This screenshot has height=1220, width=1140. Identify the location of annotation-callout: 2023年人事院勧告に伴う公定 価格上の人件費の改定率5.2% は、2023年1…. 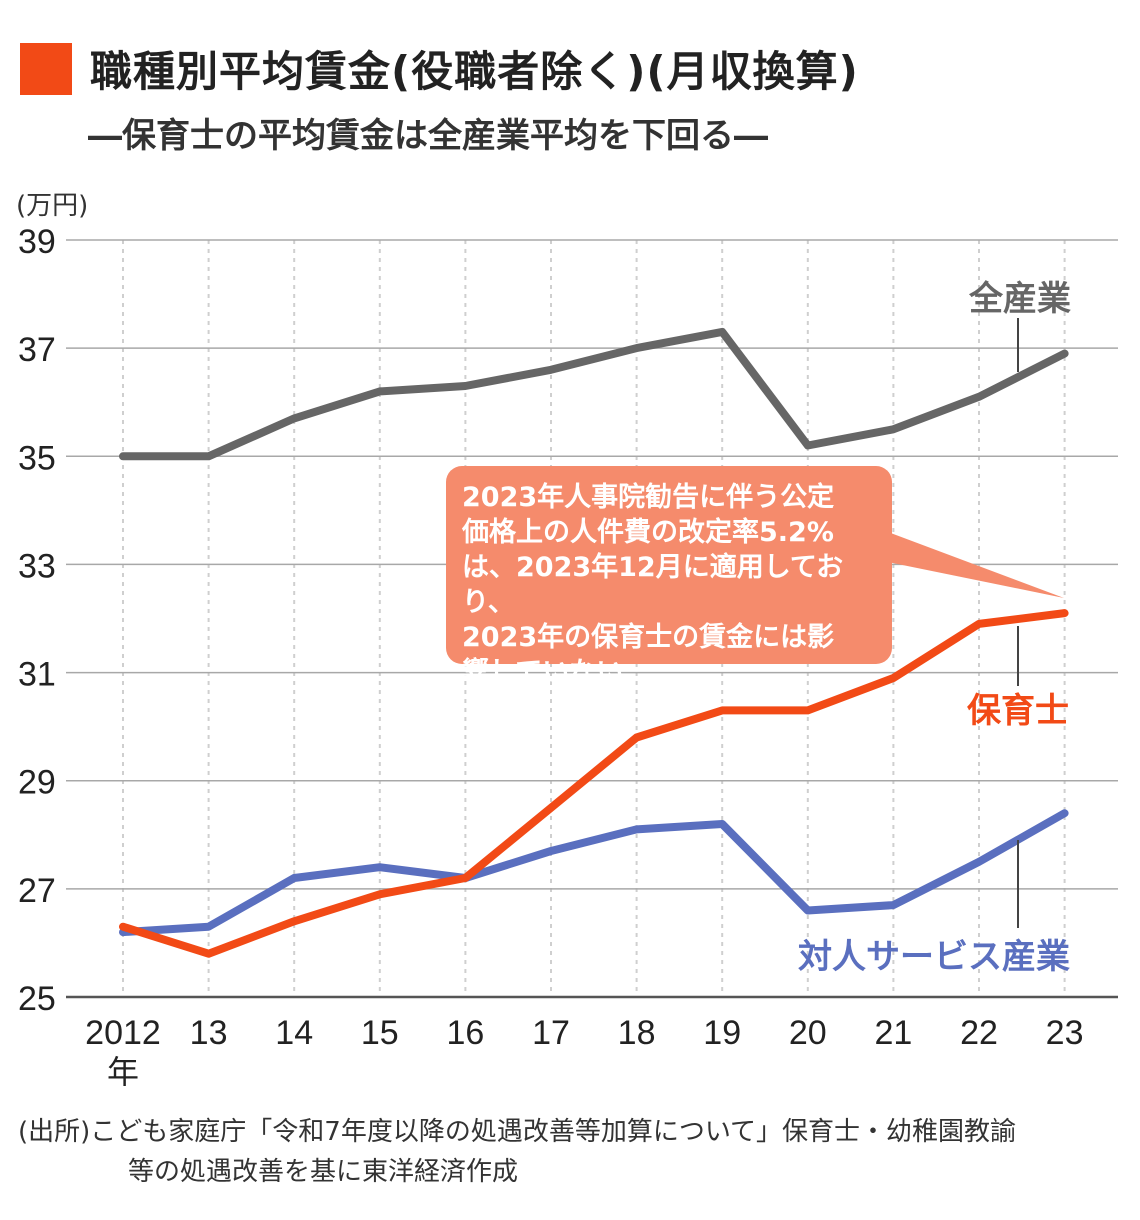
(669, 577).